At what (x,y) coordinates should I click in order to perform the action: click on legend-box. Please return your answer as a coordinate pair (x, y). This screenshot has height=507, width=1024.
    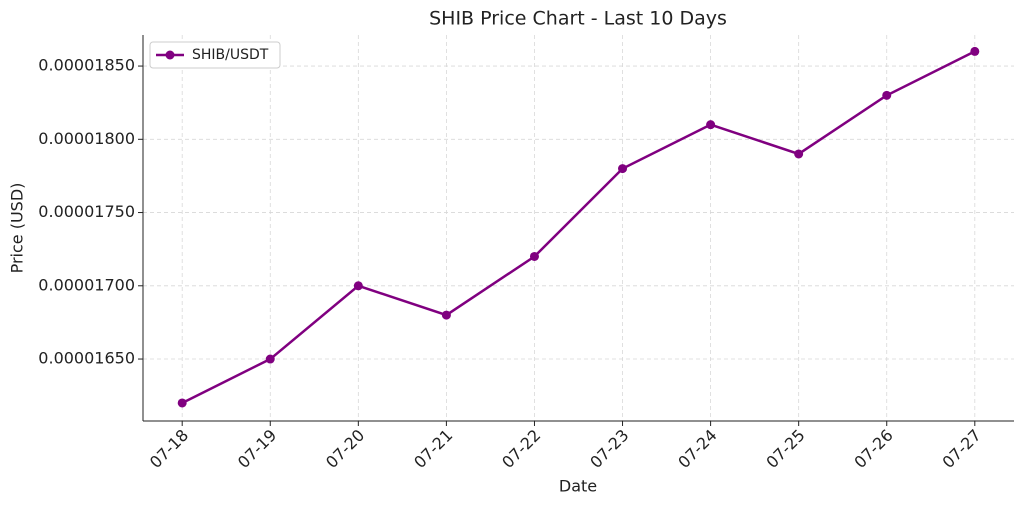
    Looking at the image, I should click on (215, 55).